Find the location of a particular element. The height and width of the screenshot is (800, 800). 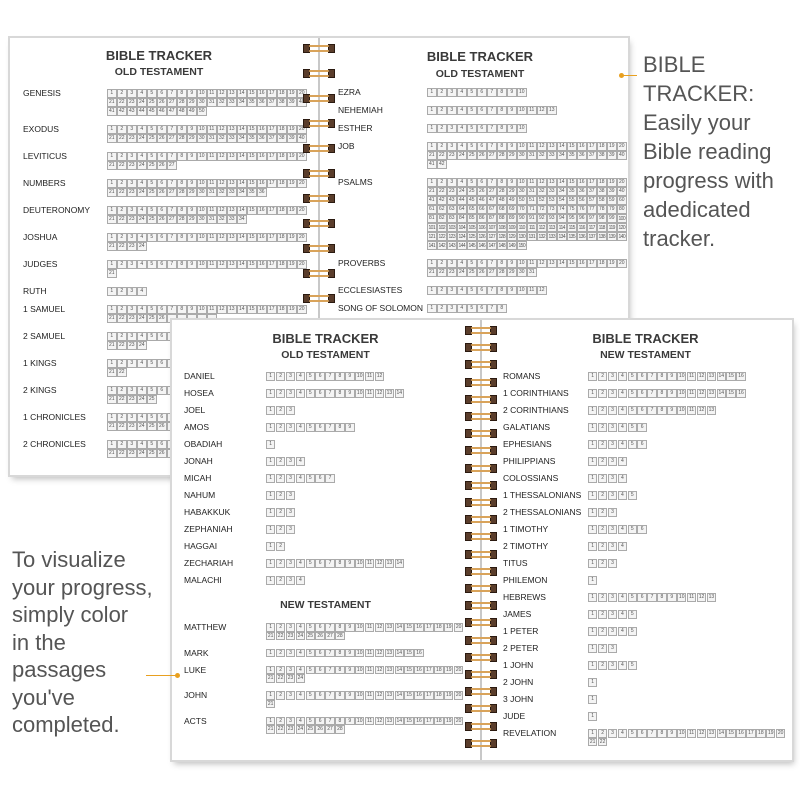

book-entry: MARK 1 2 3 4 5 6 7 8 9 10 11 12 13 14 15 16 is located at coordinates (325, 657).